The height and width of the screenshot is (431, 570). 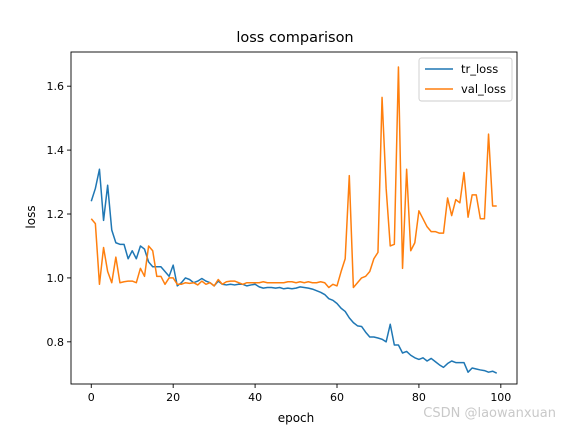 I want to click on chart-title: loss comparison, so click(x=294, y=38).